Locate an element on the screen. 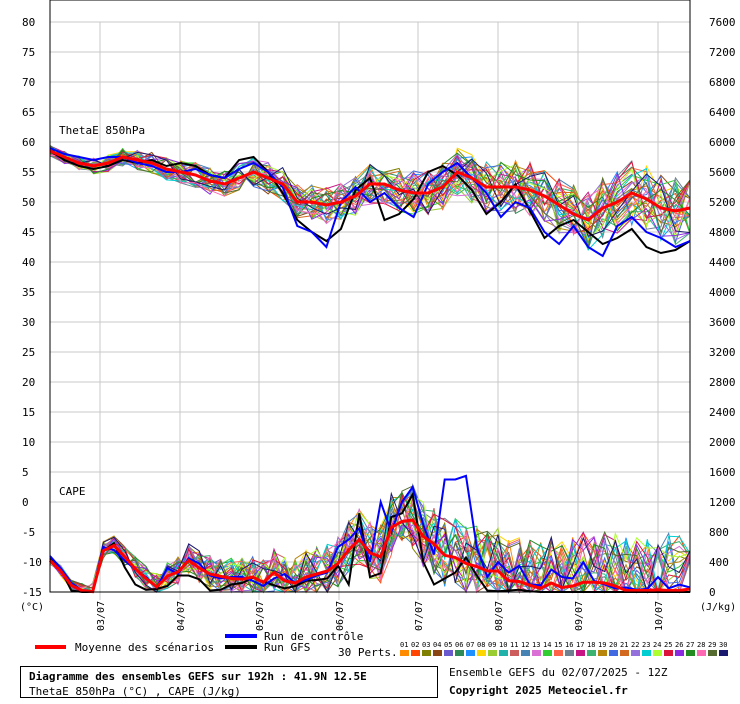 The width and height of the screenshot is (740, 704). x-tick-label: 08/07 is located at coordinates (499, 616).